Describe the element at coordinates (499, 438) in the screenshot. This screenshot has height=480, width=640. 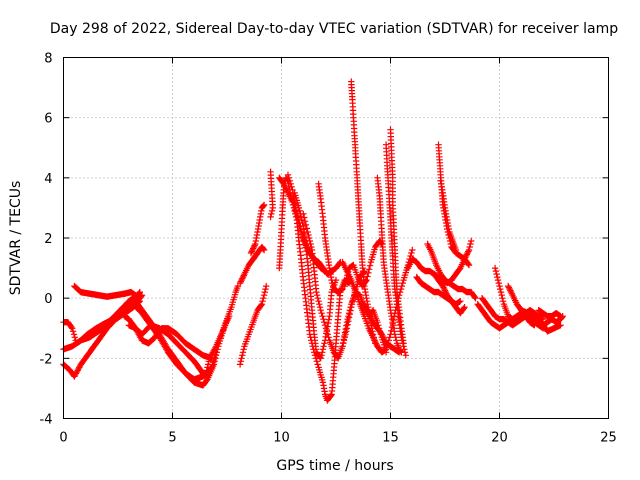
I see `x-tick-label: 20` at that location.